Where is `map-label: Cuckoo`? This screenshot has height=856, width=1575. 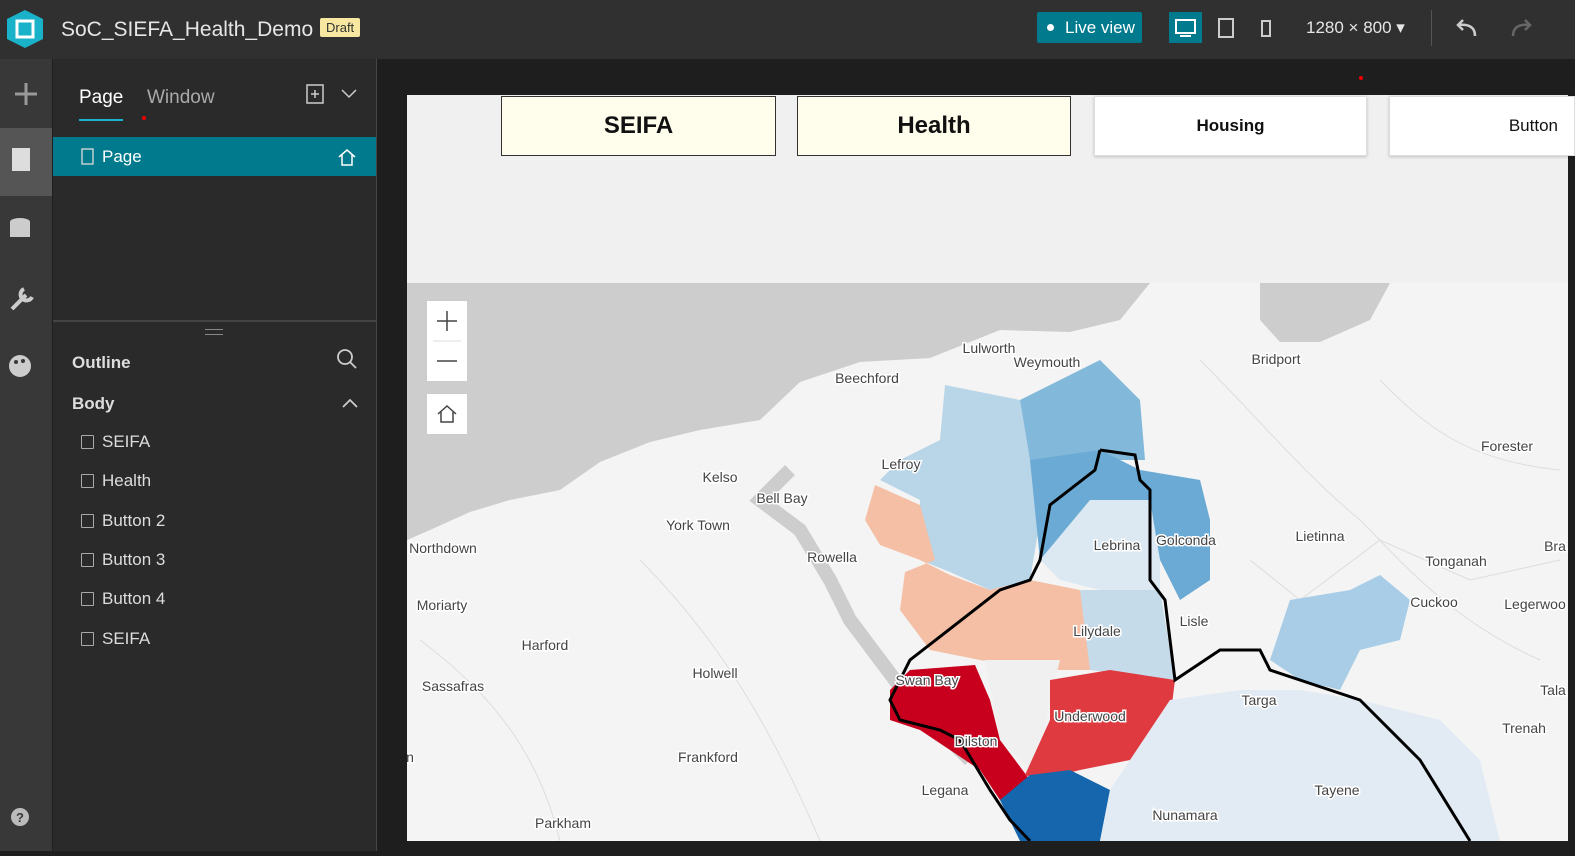
map-label: Cuckoo is located at coordinates (1434, 602).